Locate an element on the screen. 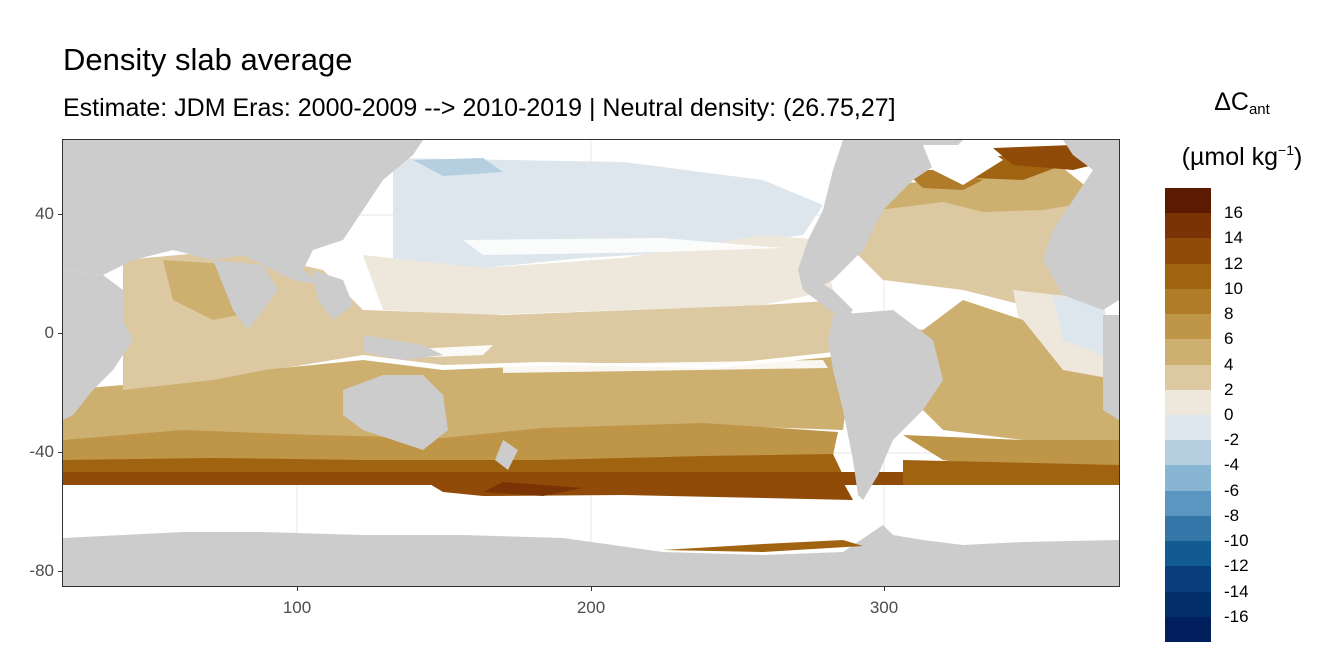 This screenshot has height=672, width=1344. legend-tick-label: 4 is located at coordinates (1229, 364).